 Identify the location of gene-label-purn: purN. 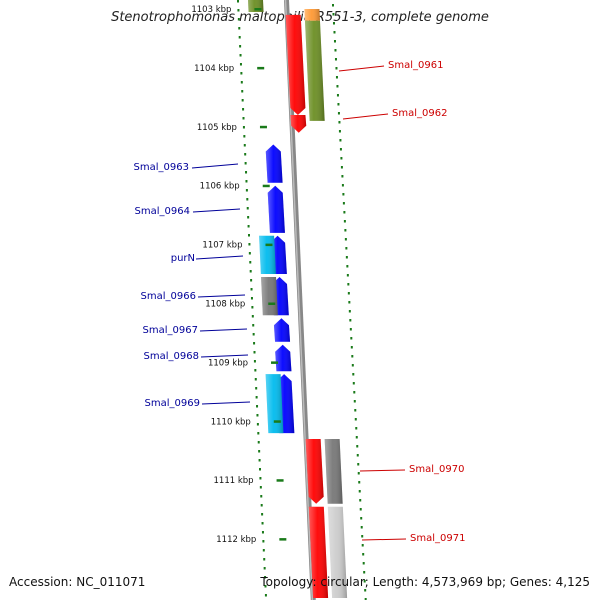
(207, 258).